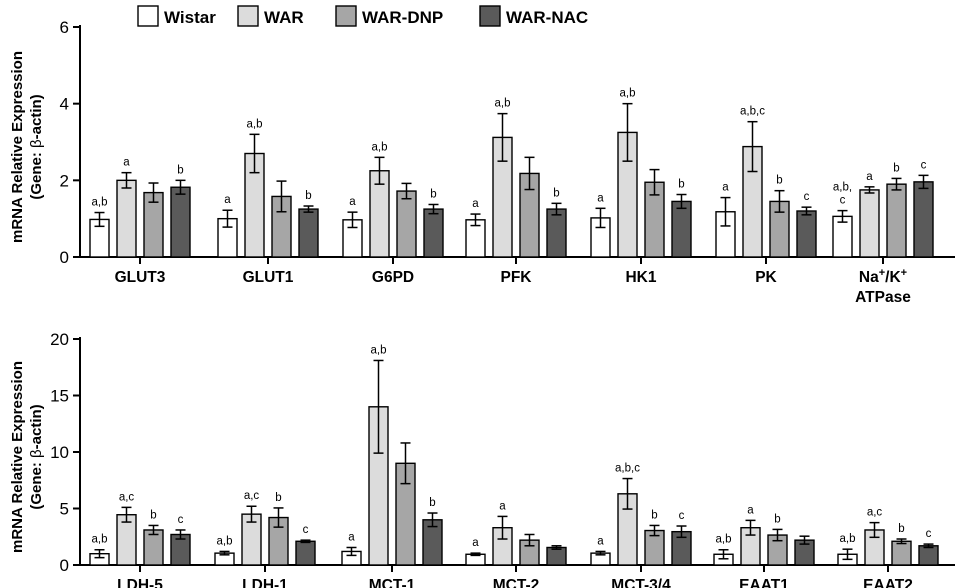  Describe the element at coordinates (654, 515) in the screenshot. I see `significance-label-war-dnp-mct-3-4: b` at that location.